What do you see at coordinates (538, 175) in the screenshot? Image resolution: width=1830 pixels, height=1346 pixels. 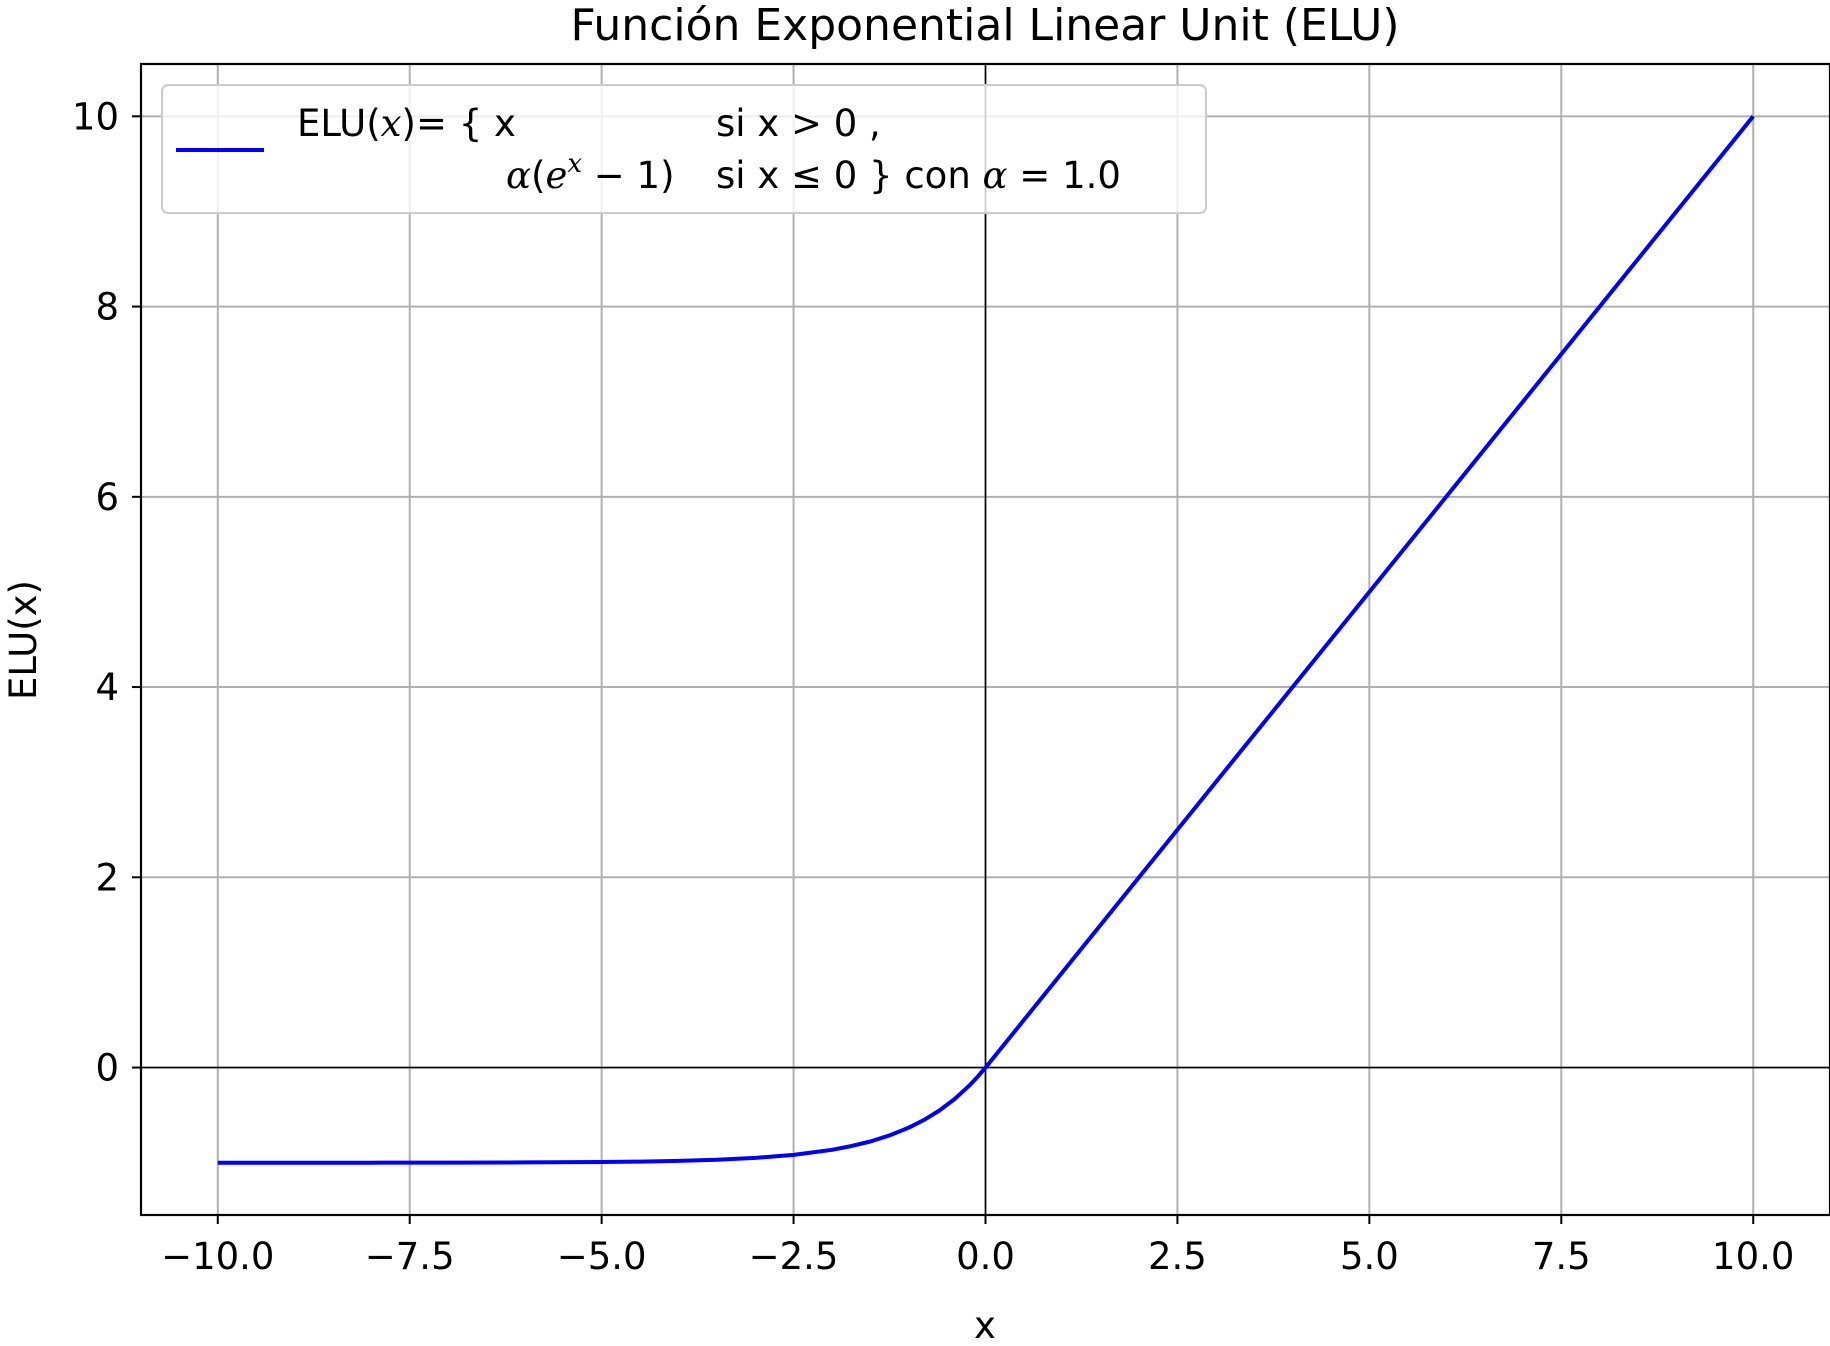 I see `legend-paren: (` at bounding box center [538, 175].